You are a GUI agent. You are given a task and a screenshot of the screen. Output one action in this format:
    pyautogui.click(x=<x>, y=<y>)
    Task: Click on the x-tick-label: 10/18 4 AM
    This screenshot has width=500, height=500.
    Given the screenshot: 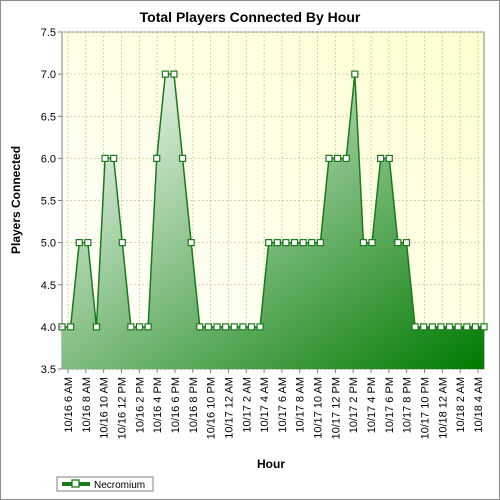 What is the action you would take?
    pyautogui.click(x=479, y=405)
    